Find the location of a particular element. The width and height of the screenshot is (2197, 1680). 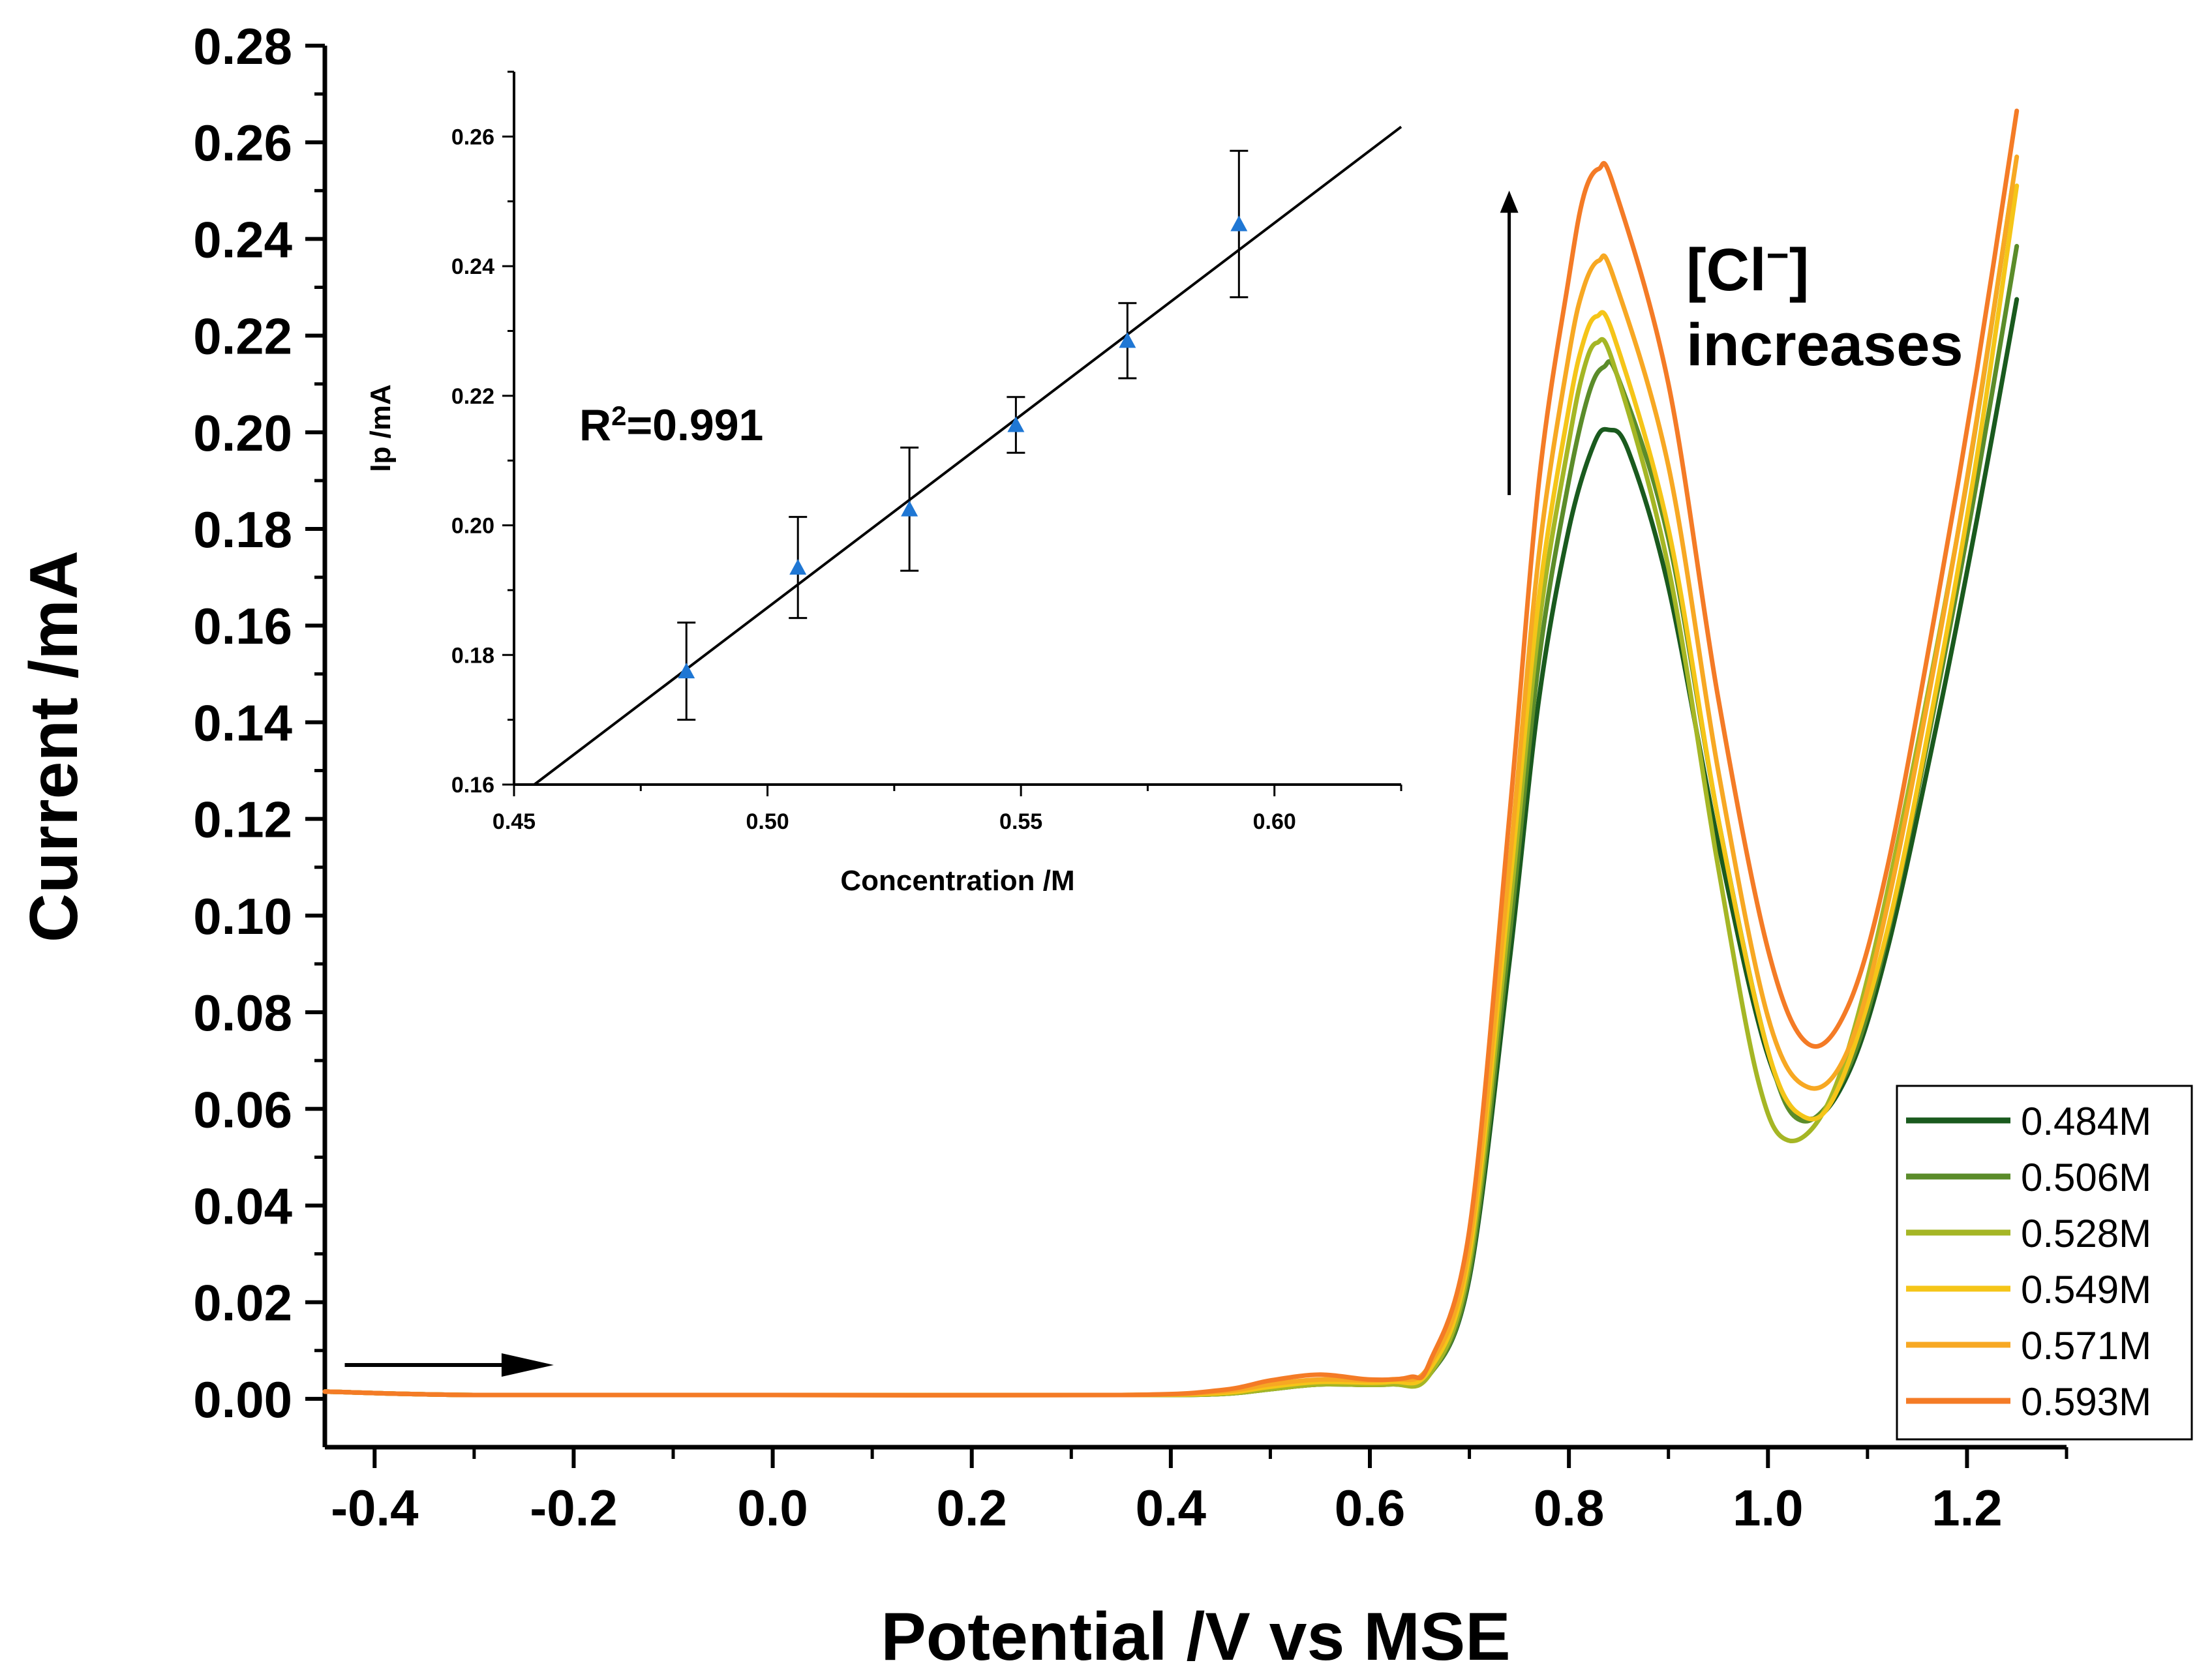

inset-x-tick-label: 0.60 is located at coordinates (1274, 822).